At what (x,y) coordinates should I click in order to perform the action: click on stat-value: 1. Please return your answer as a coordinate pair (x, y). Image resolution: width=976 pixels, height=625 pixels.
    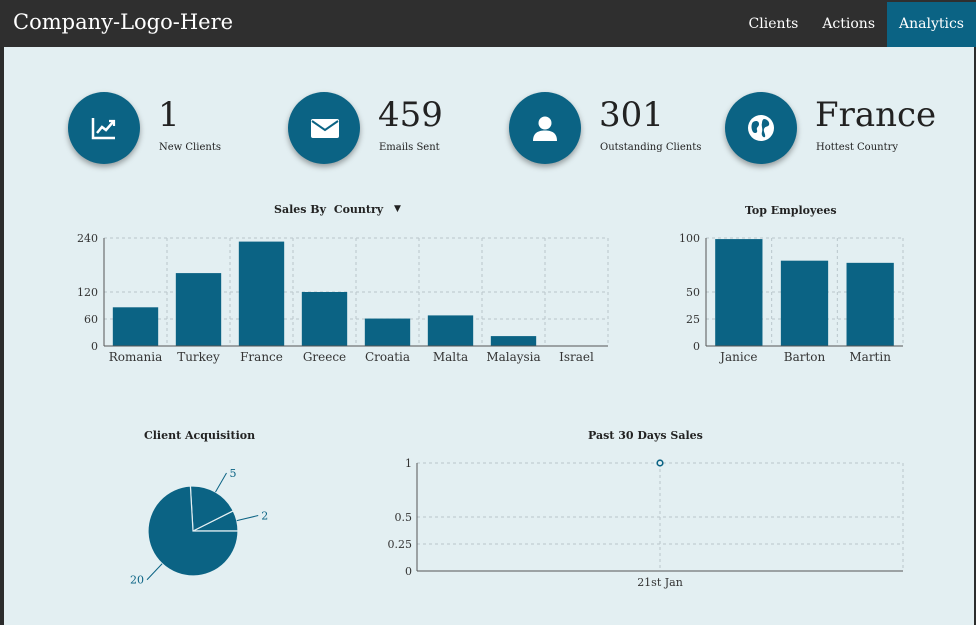
    Looking at the image, I should click on (169, 115).